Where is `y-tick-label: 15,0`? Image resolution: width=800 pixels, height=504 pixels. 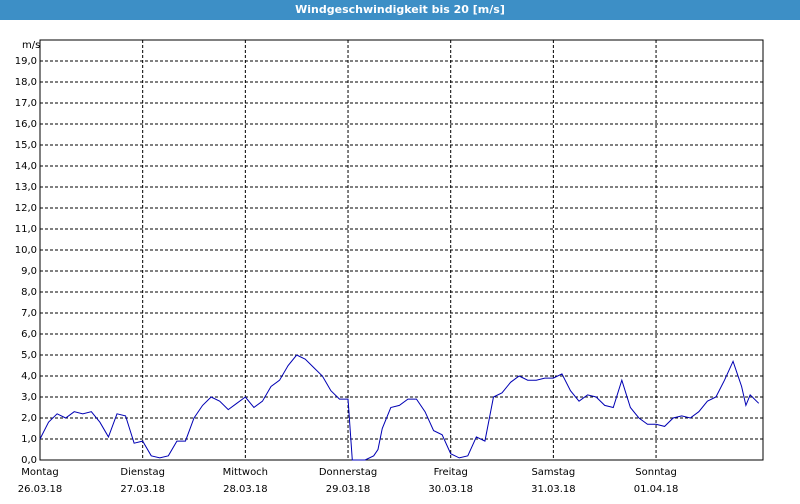
y-tick-label: 15,0 is located at coordinates (26, 145).